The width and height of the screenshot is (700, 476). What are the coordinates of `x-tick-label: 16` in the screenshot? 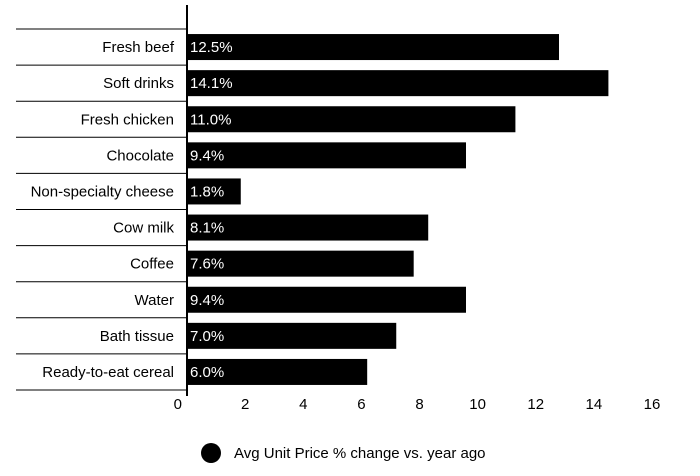 It's located at (652, 404).